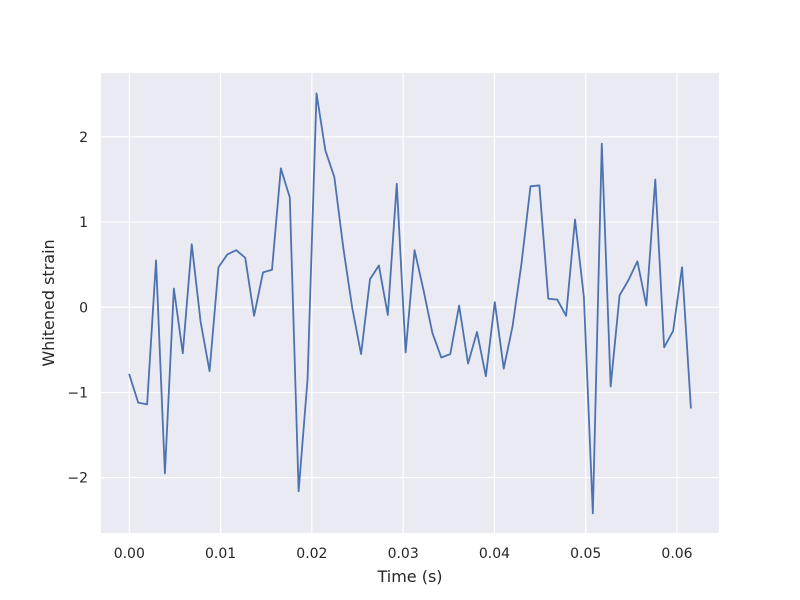 This screenshot has height=600, width=800. I want to click on y-axis-label: Whitened strain, so click(48, 302).